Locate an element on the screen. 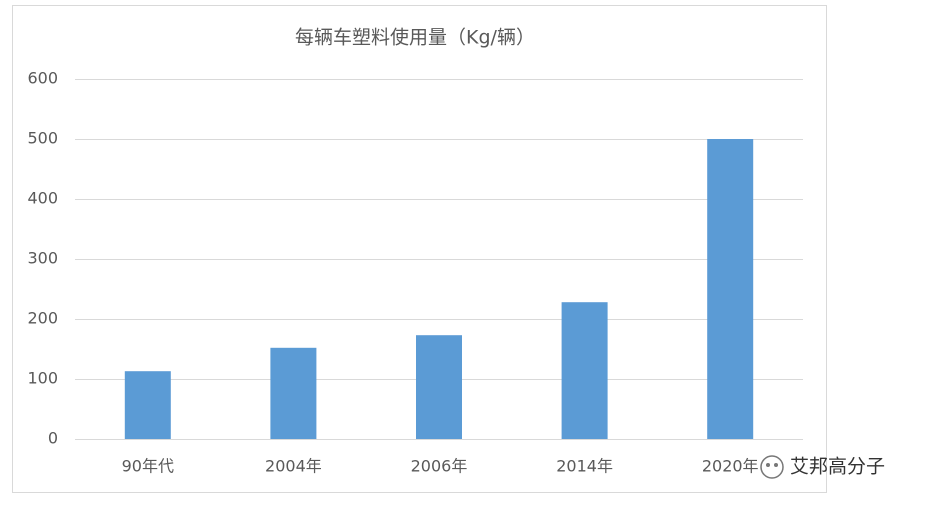 The width and height of the screenshot is (933, 507). y-tick-label: 400 is located at coordinates (42, 198).